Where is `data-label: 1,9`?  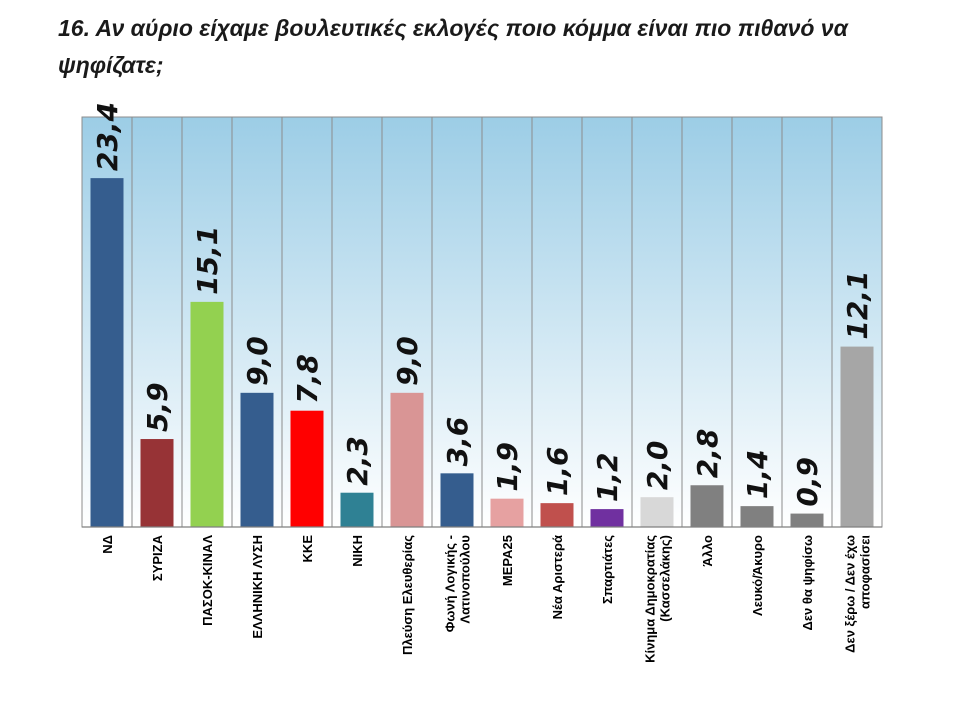
data-label: 1,9 is located at coordinates (507, 467).